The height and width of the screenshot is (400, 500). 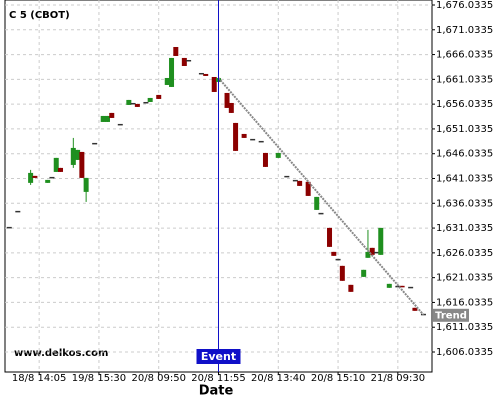 I want to click on y-tick-label: 1,651.0335, so click(x=464, y=129).